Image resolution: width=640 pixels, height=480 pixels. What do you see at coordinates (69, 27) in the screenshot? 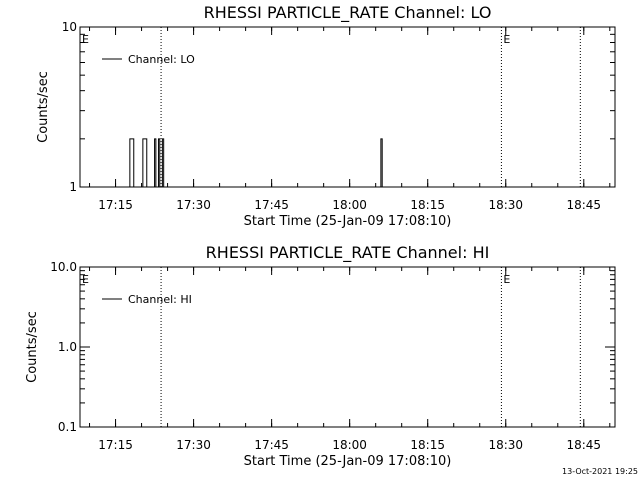
I see `y-tick-label: 10` at bounding box center [69, 27].